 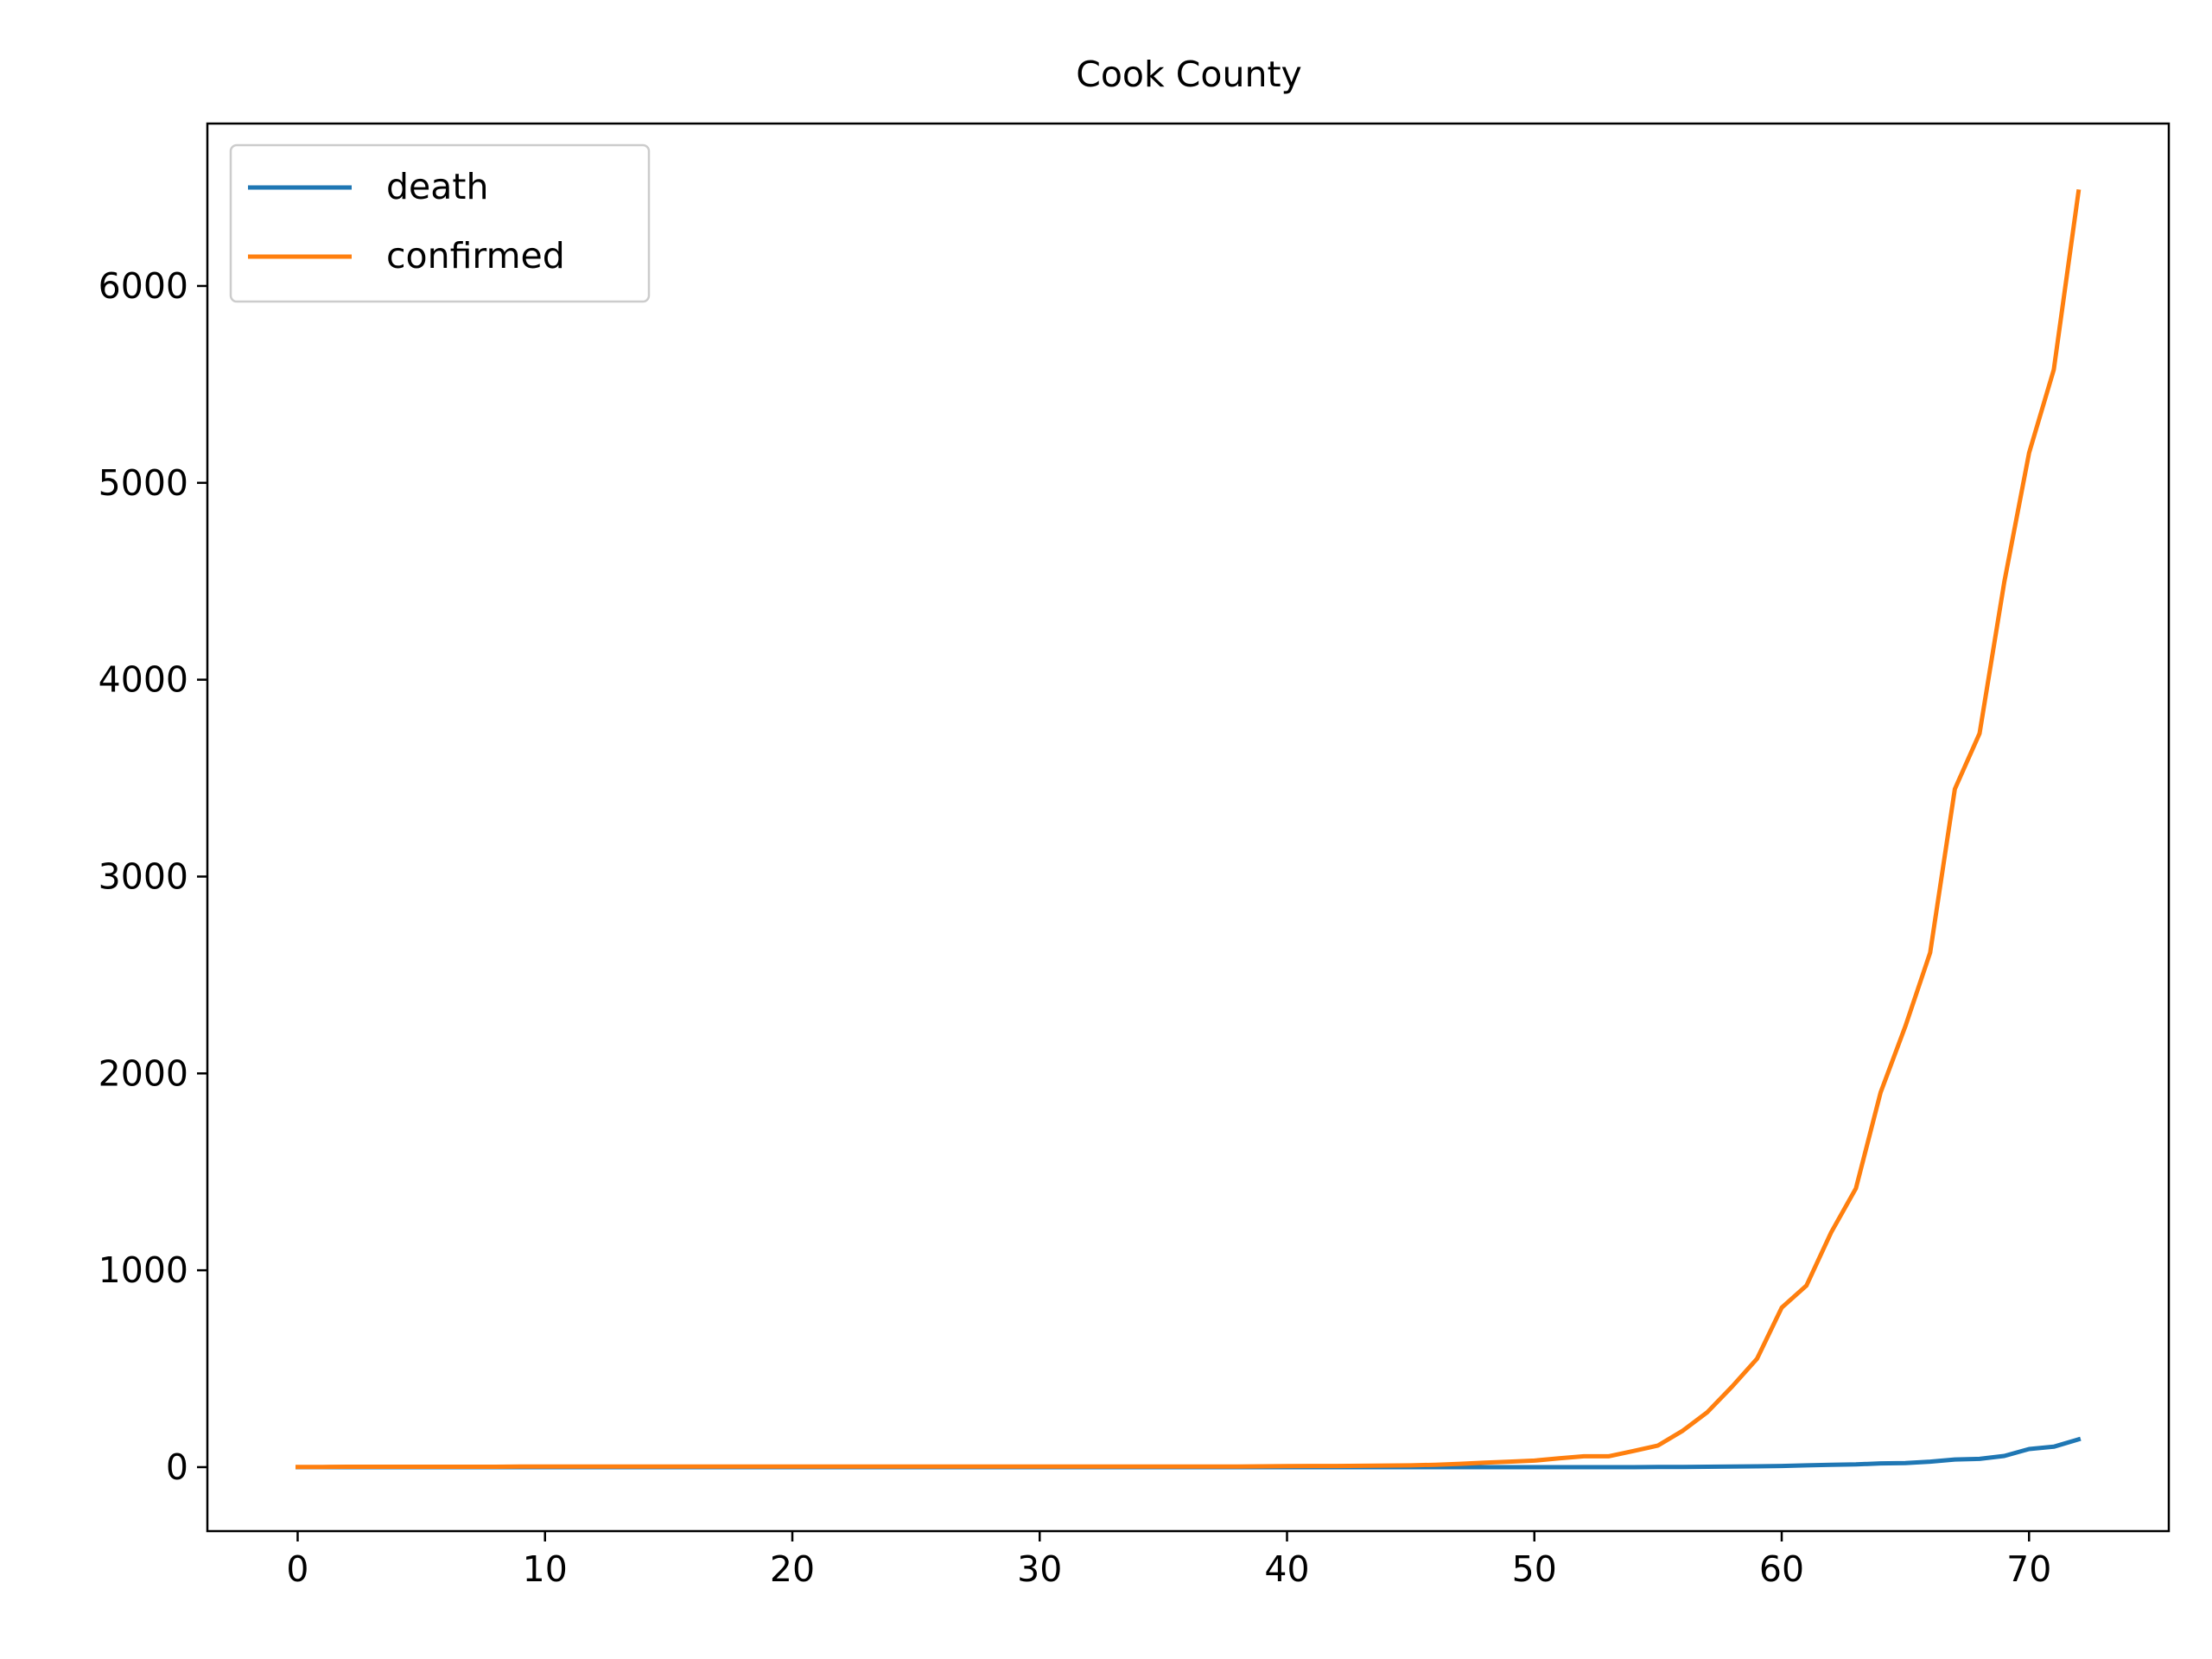 I want to click on y-tick-label: 1000, so click(x=143, y=1270).